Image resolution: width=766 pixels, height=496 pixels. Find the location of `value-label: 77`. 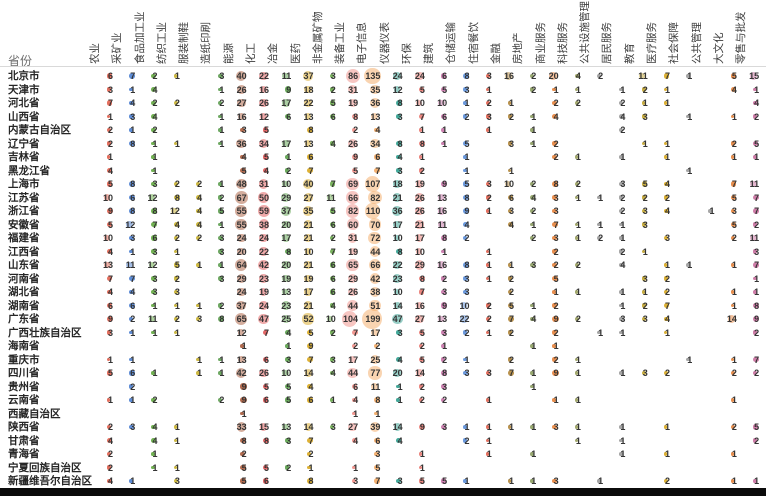

value-label: 77 is located at coordinates (375, 373).